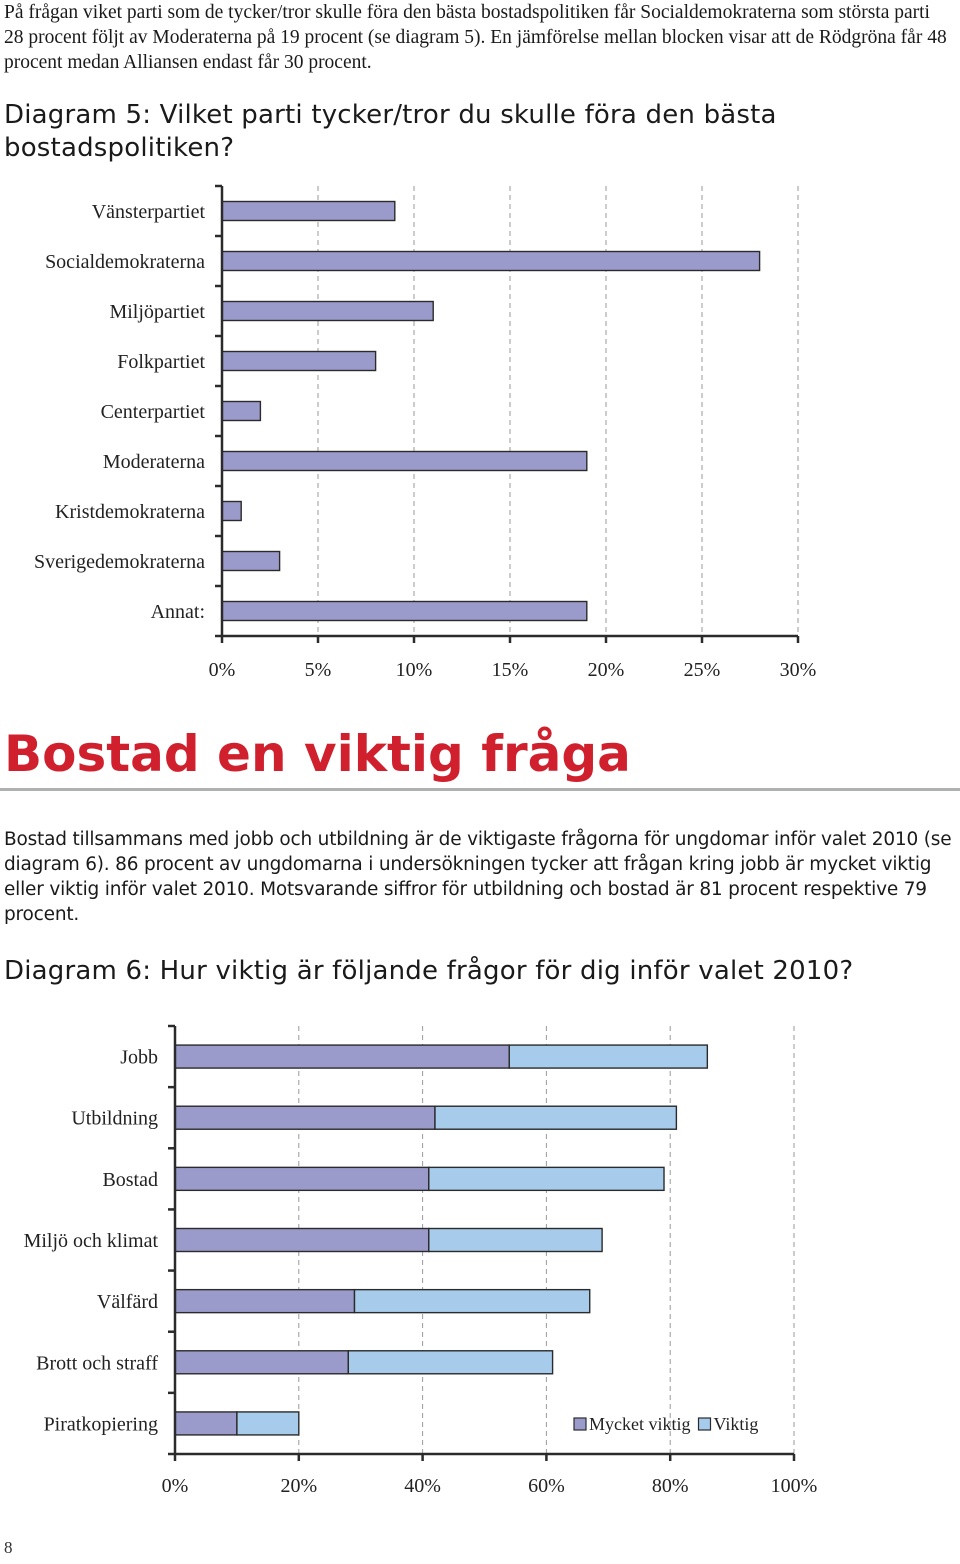  Describe the element at coordinates (798, 670) in the screenshot. I see `x-tick-label: 30%` at that location.